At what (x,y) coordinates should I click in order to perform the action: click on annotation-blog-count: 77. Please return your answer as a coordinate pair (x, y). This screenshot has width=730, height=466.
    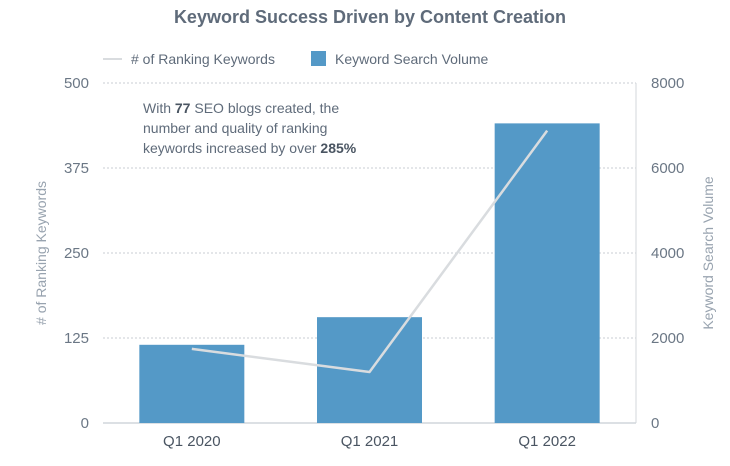
    Looking at the image, I should click on (183, 108).